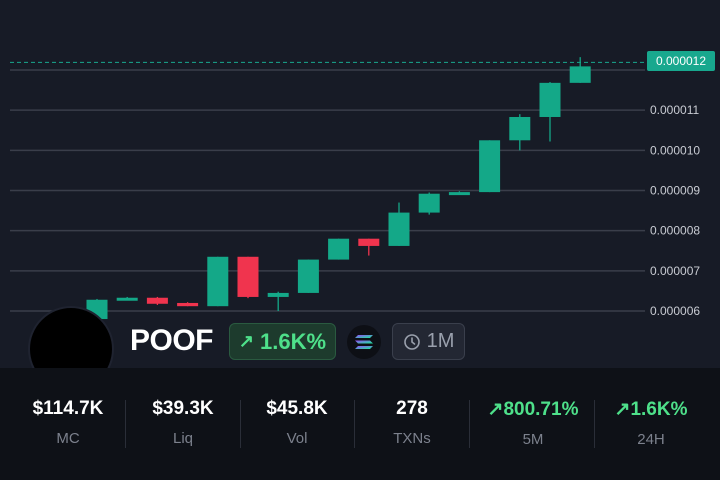  What do you see at coordinates (293, 341) in the screenshot?
I see `price-change-value: 1.6K%` at bounding box center [293, 341].